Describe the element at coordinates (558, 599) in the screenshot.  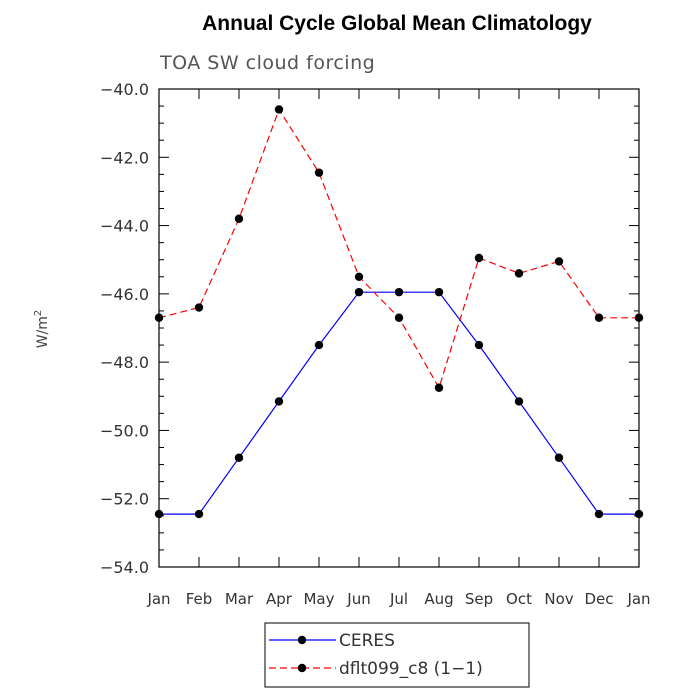
I see `x-tick-label: Nov` at that location.